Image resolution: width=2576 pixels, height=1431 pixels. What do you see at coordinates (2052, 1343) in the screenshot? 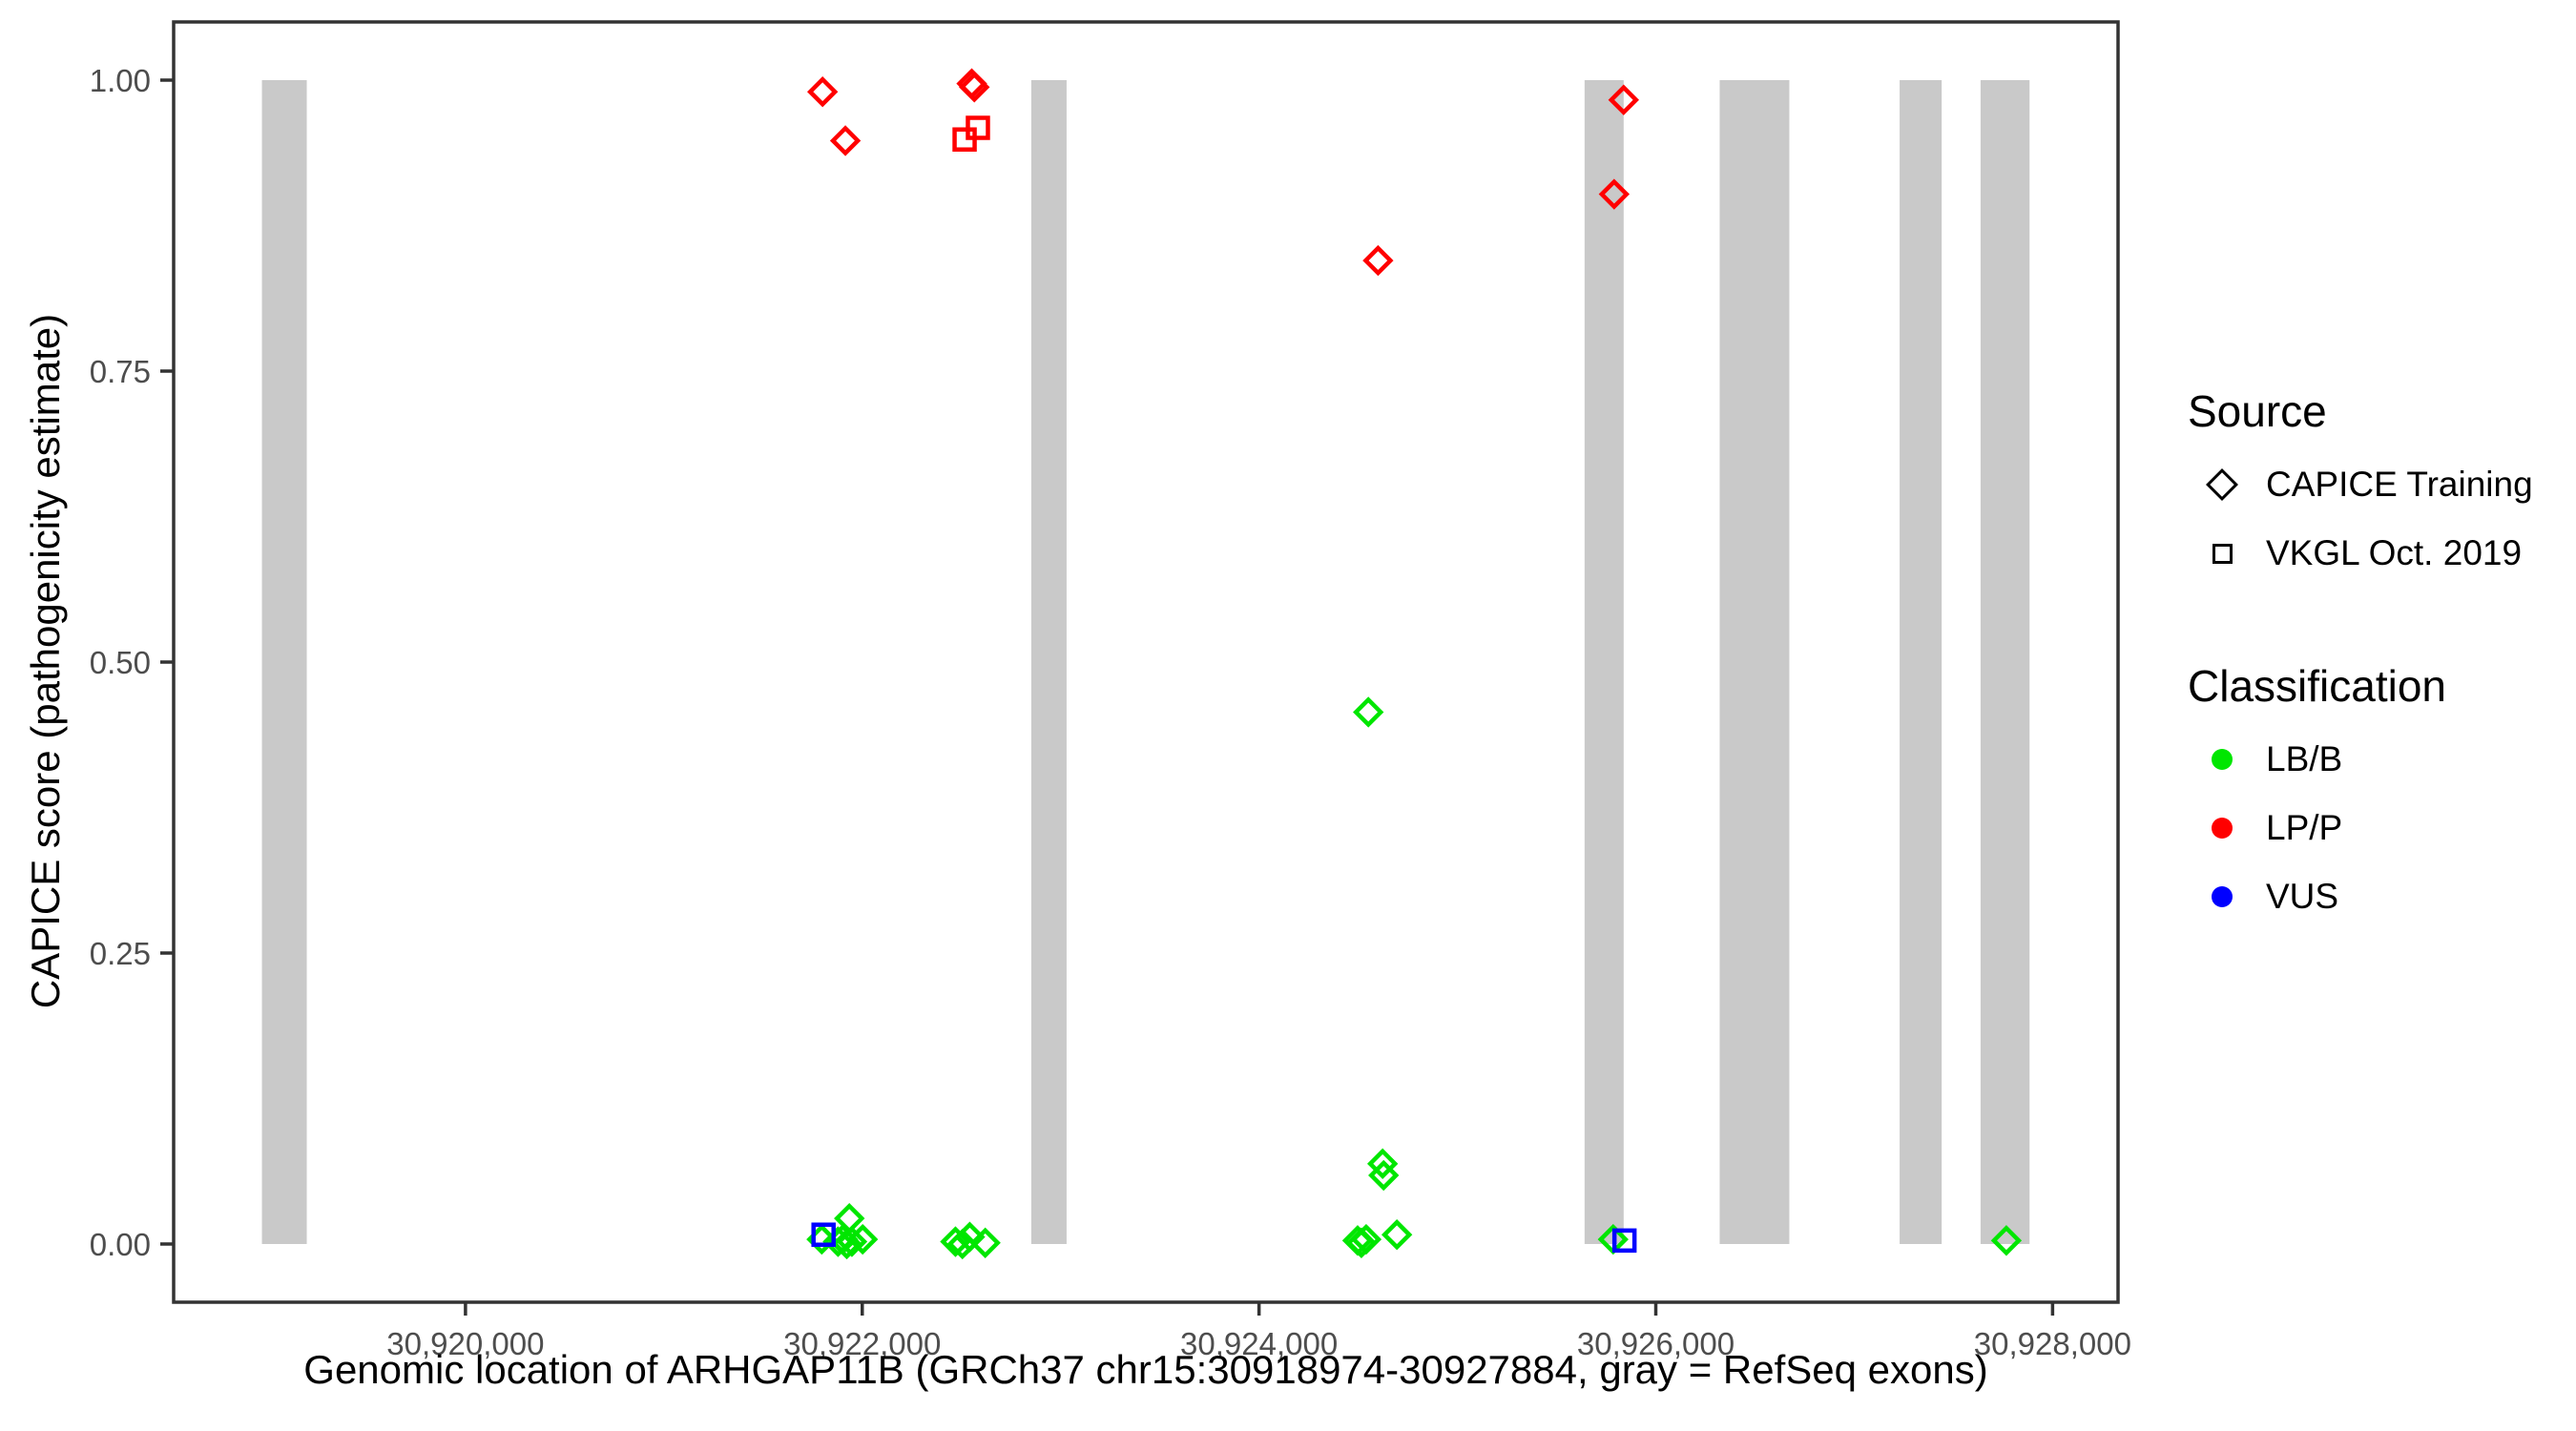
I see `x-tick-label: 30,928,000` at bounding box center [2052, 1343].